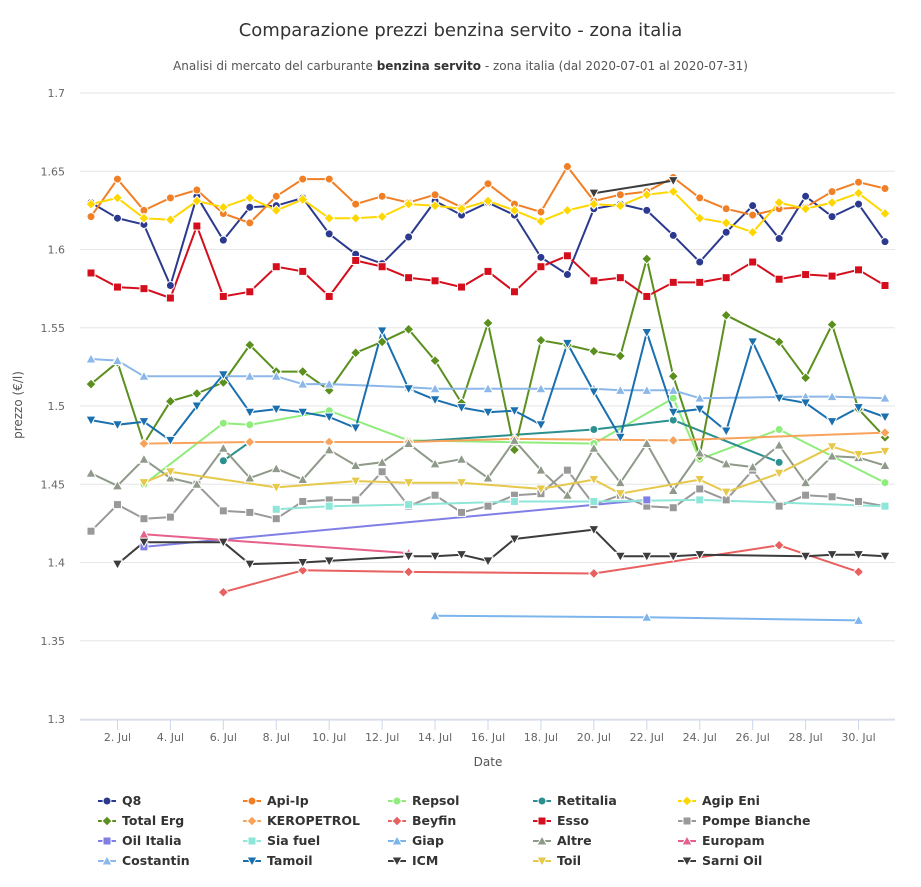 This screenshot has width=921, height=887. I want to click on legend-marker-q8, so click(107, 801).